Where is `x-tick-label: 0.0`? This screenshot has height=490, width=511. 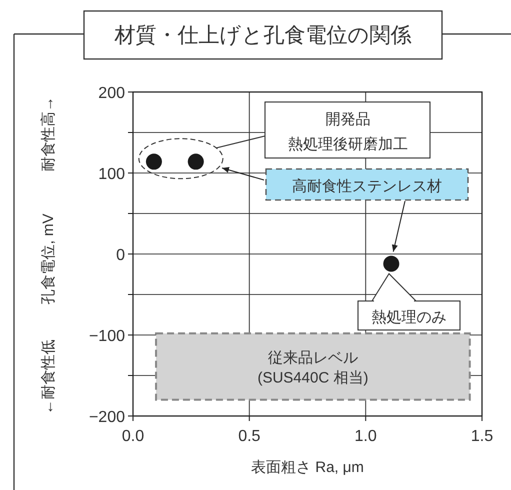
x-tick-label: 0.0 is located at coordinates (133, 436).